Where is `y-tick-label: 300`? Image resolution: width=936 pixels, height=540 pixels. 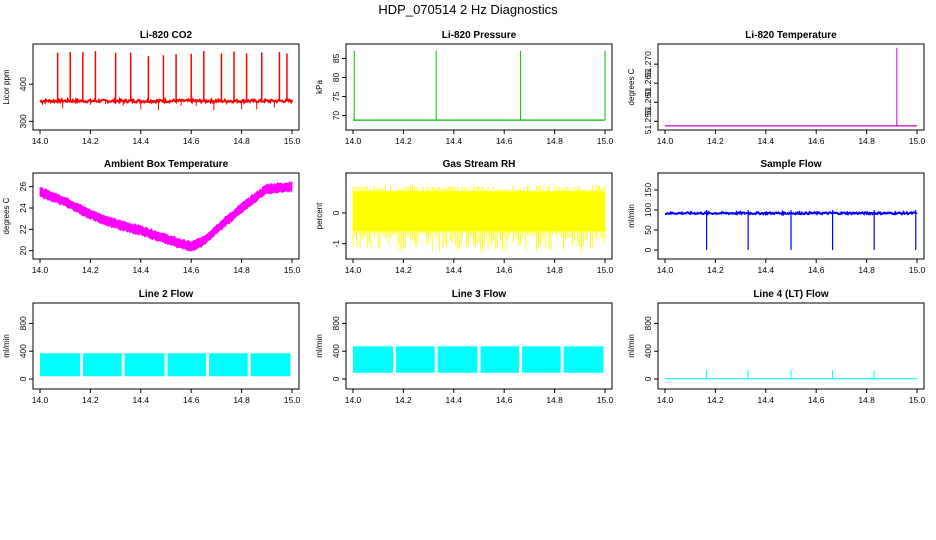 y-tick-label: 300 is located at coordinates (23, 121).